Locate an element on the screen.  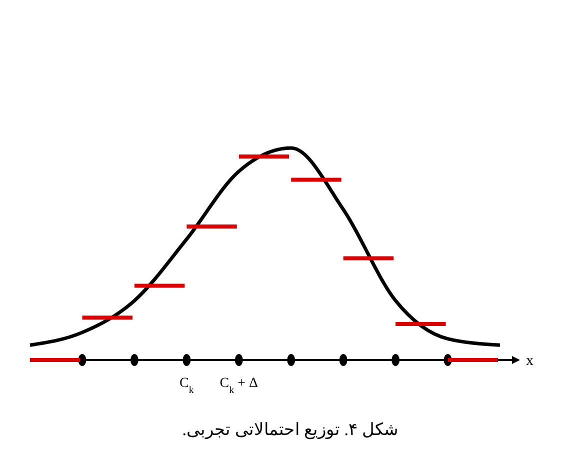
x-axis-title: x is located at coordinates (530, 361).